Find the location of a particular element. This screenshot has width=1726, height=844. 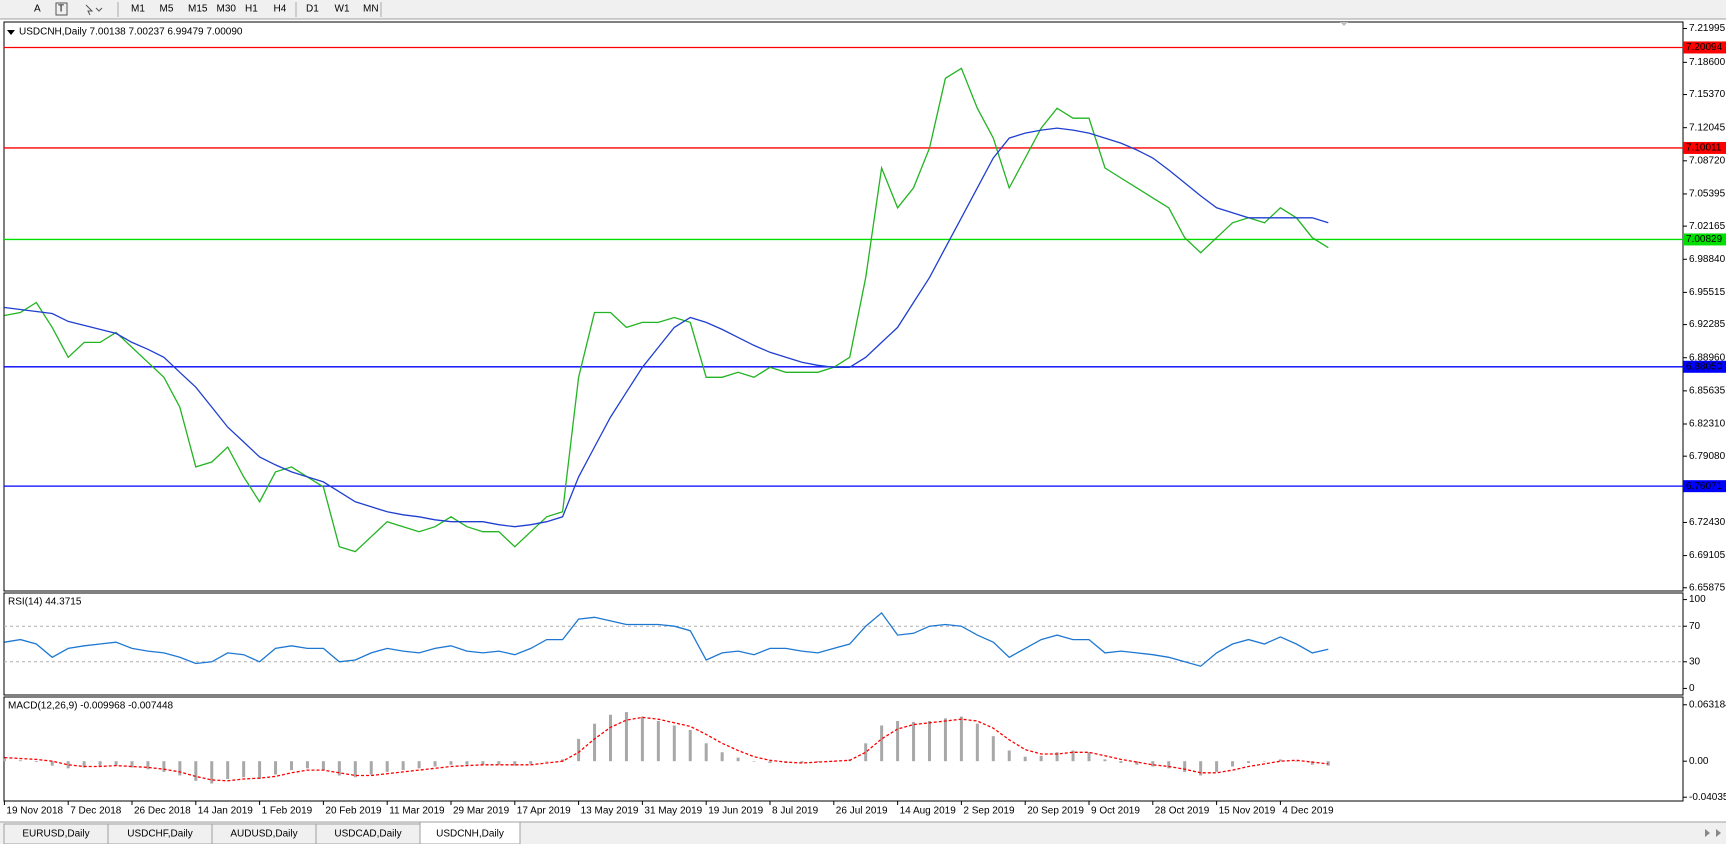

x-tick-label: 29 Mar 2019 is located at coordinates (481, 811).